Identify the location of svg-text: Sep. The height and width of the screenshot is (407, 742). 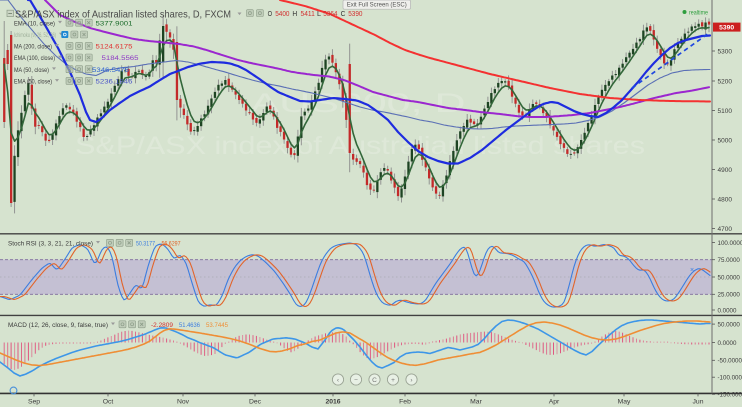
(34, 402).